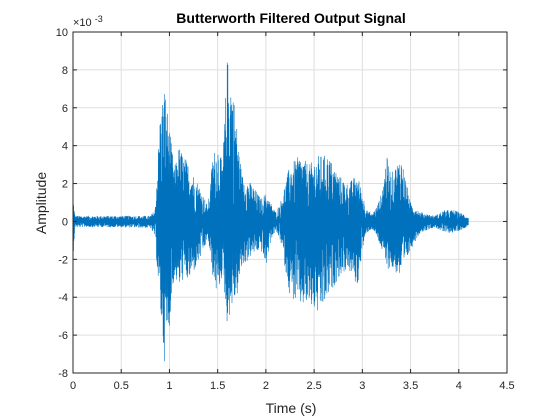 The height and width of the screenshot is (420, 560). Describe the element at coordinates (63, 298) in the screenshot. I see `y-tick-label: -4` at that location.